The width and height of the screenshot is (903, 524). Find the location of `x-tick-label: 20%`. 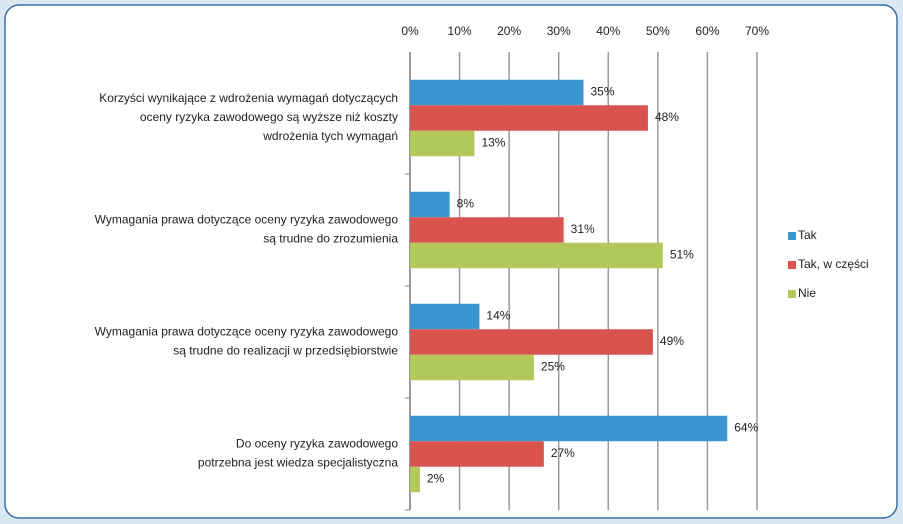

x-tick-label: 20% is located at coordinates (509, 31).